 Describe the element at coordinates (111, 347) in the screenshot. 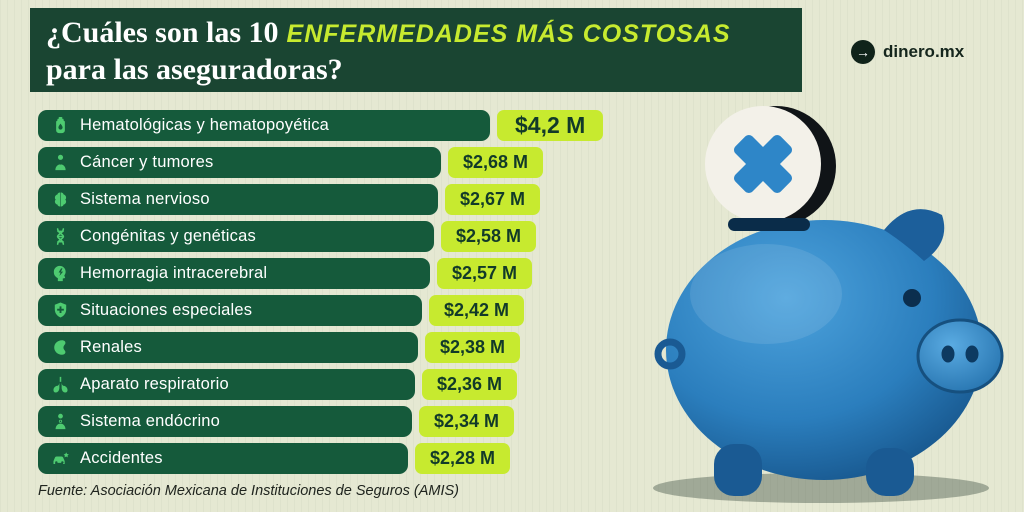

I see `bar-label: Renales` at that location.